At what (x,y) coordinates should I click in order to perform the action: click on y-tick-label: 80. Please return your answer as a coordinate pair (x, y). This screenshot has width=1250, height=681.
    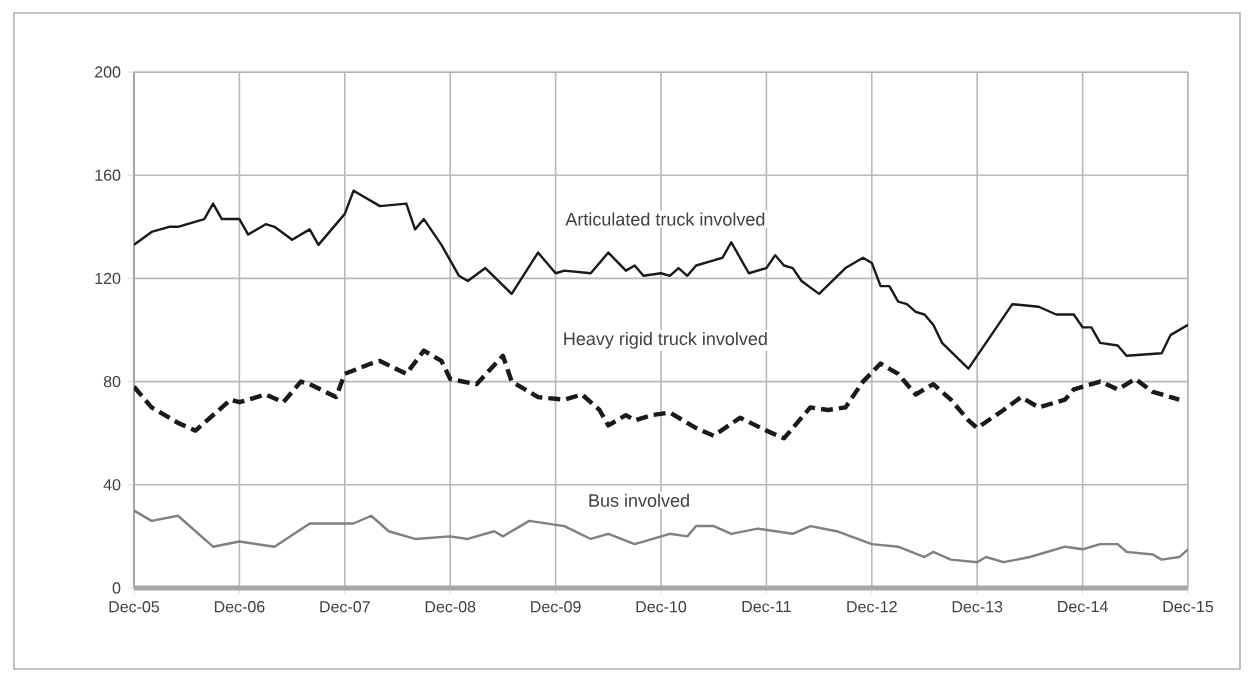
    Looking at the image, I should click on (112, 381).